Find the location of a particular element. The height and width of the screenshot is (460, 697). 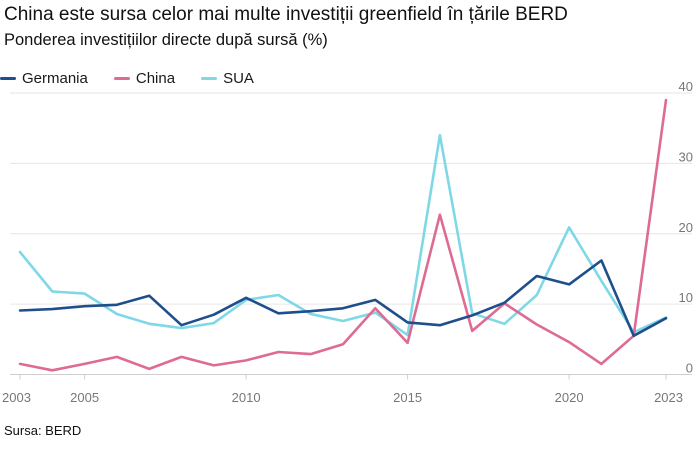

y-tick-label: 40 is located at coordinates (686, 86).